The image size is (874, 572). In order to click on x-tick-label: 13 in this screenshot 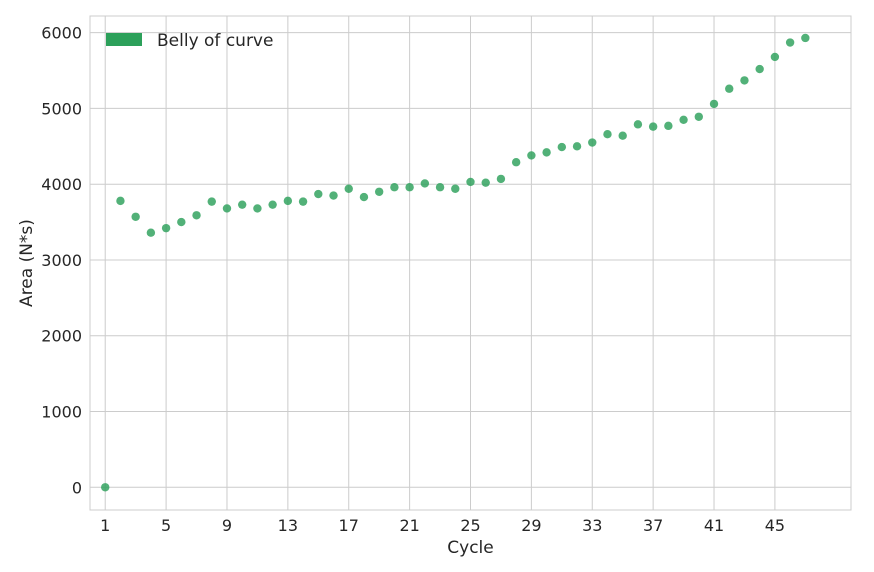, I will do `click(288, 525)`.